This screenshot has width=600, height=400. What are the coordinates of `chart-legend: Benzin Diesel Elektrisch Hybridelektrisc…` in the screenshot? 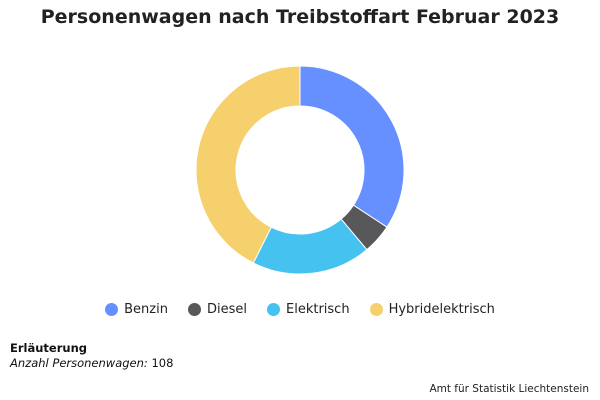 It's located at (300, 309).